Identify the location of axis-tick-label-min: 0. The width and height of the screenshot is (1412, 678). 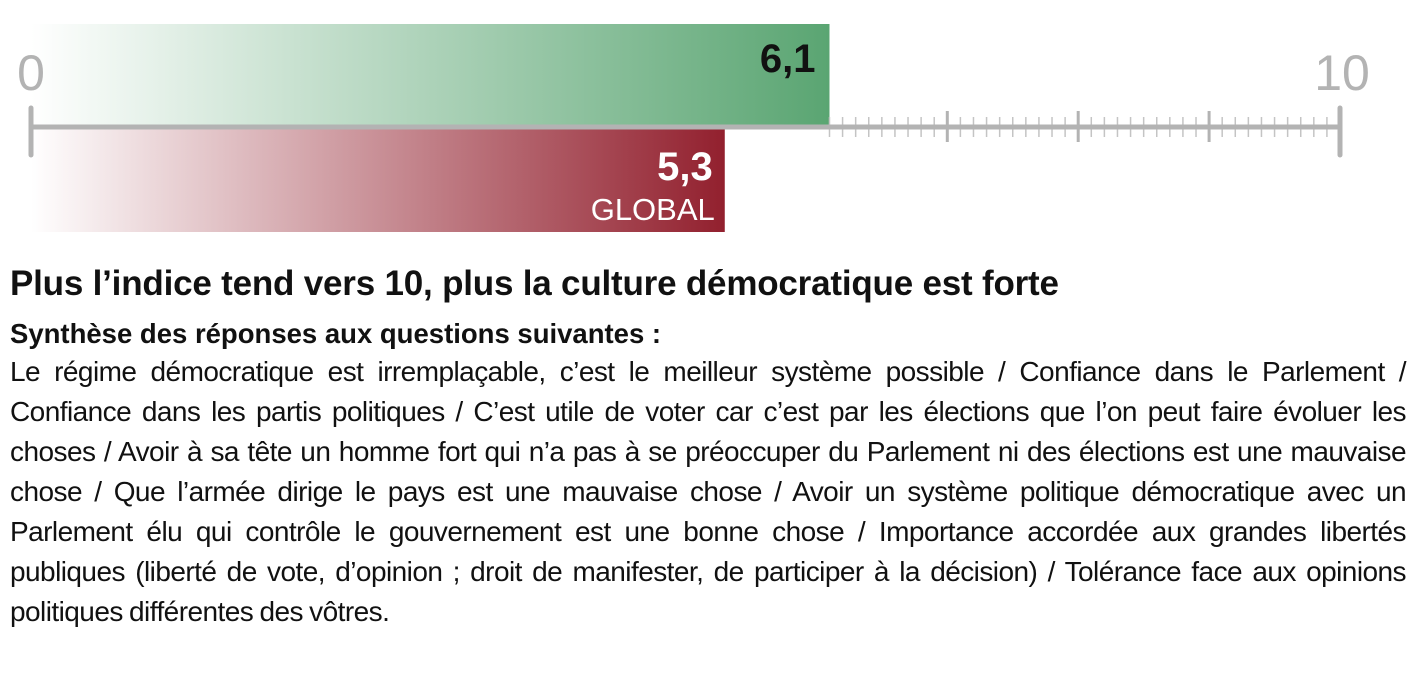
(31, 73).